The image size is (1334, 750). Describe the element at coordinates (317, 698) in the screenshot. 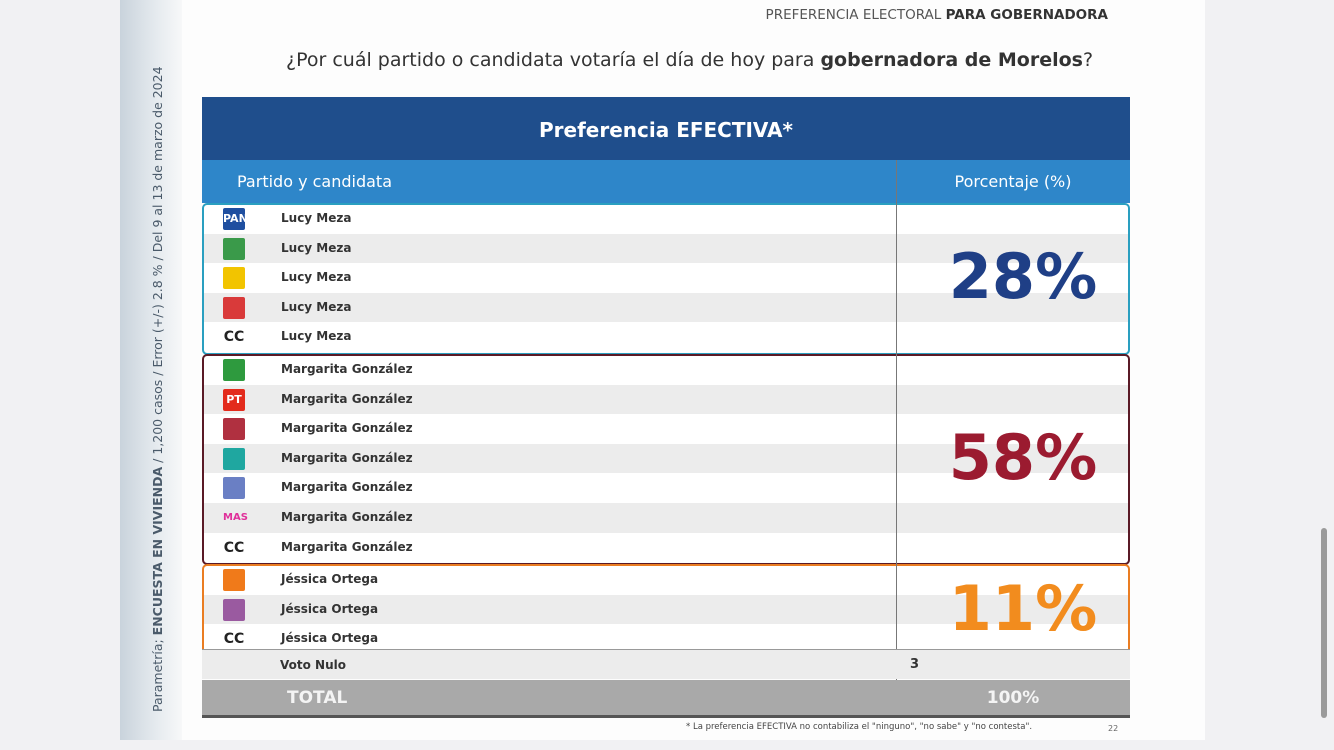

I see `total-label: TOTAL` at that location.